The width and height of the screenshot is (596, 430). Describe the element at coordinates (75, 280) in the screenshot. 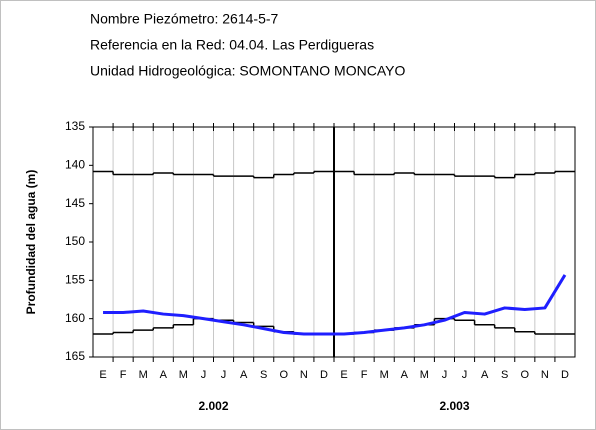

I see `y-tick-label: 155` at that location.